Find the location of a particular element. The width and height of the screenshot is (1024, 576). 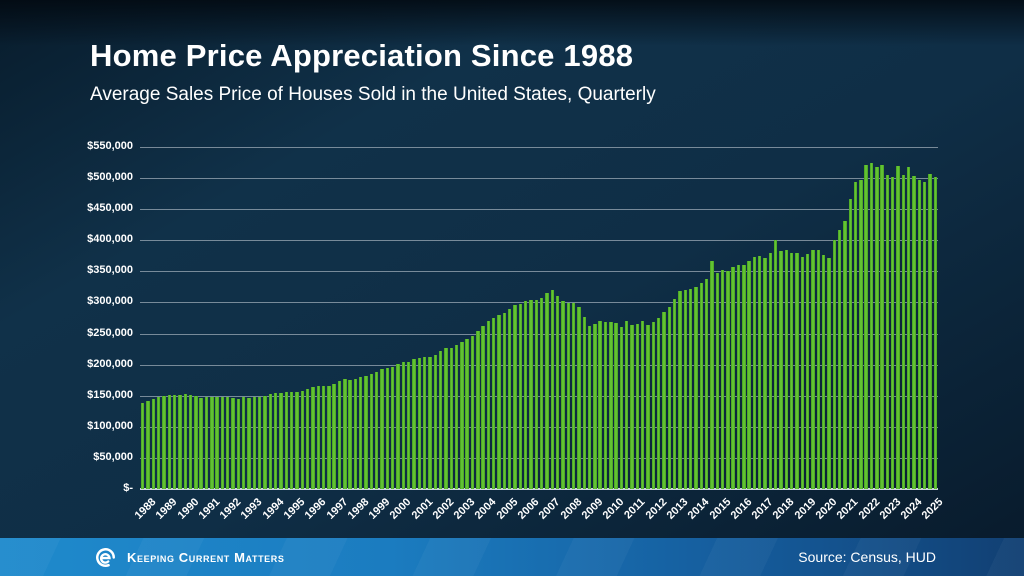

y-tick-label: $350,000 is located at coordinates (110, 270).